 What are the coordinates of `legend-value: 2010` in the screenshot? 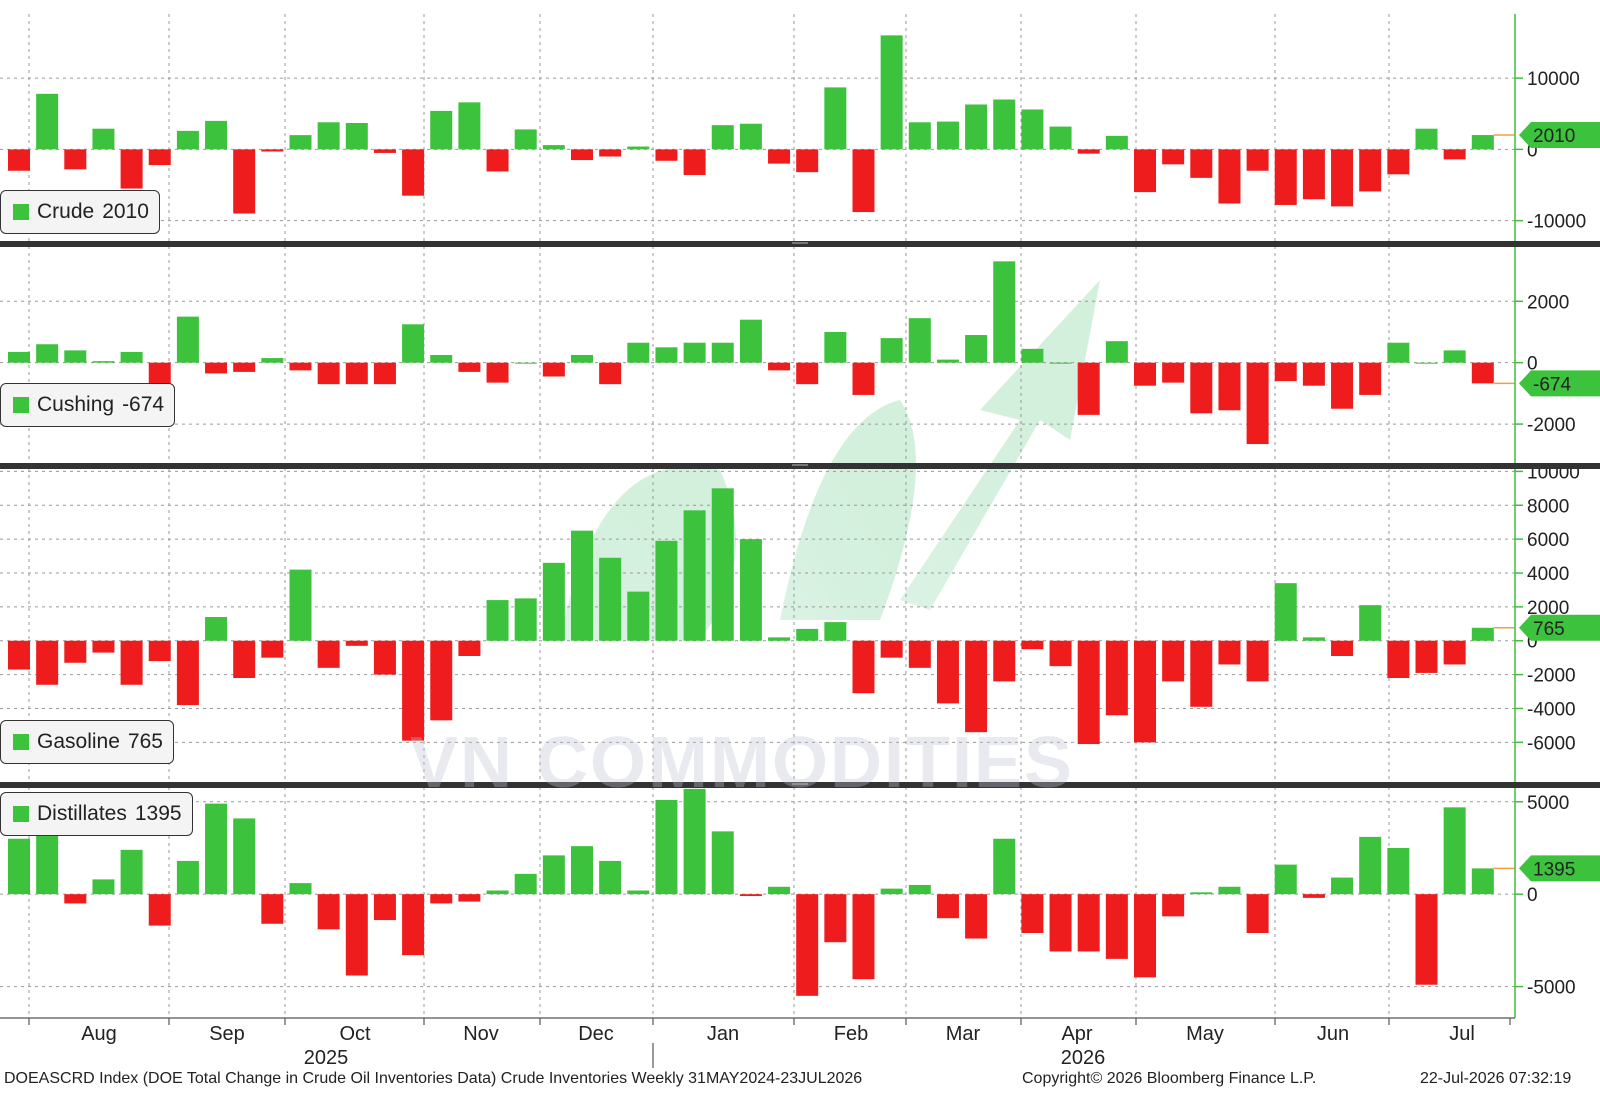 It's located at (125, 211).